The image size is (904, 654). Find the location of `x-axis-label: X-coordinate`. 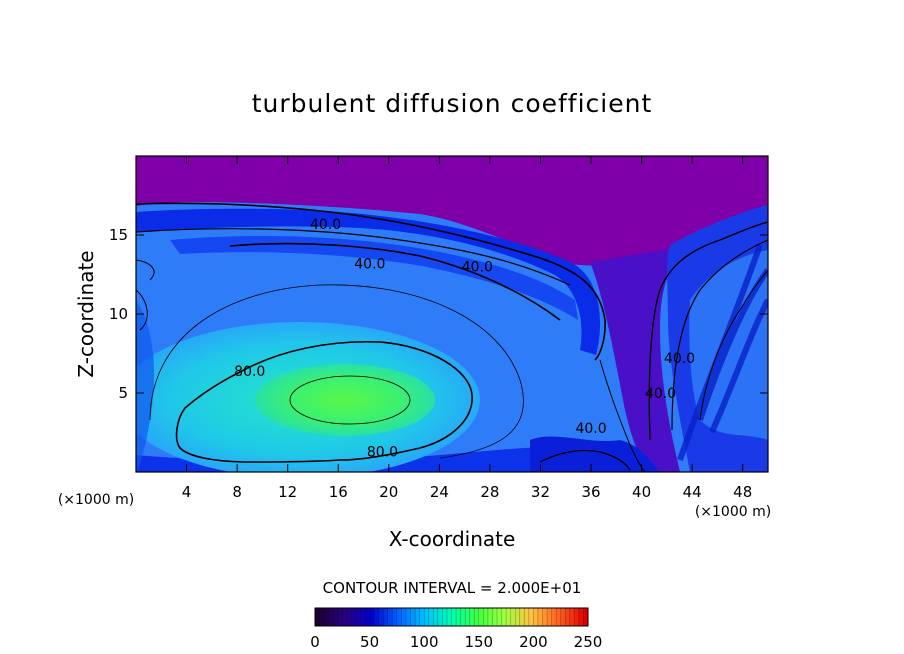

x-axis-label: X-coordinate is located at coordinates (452, 539).